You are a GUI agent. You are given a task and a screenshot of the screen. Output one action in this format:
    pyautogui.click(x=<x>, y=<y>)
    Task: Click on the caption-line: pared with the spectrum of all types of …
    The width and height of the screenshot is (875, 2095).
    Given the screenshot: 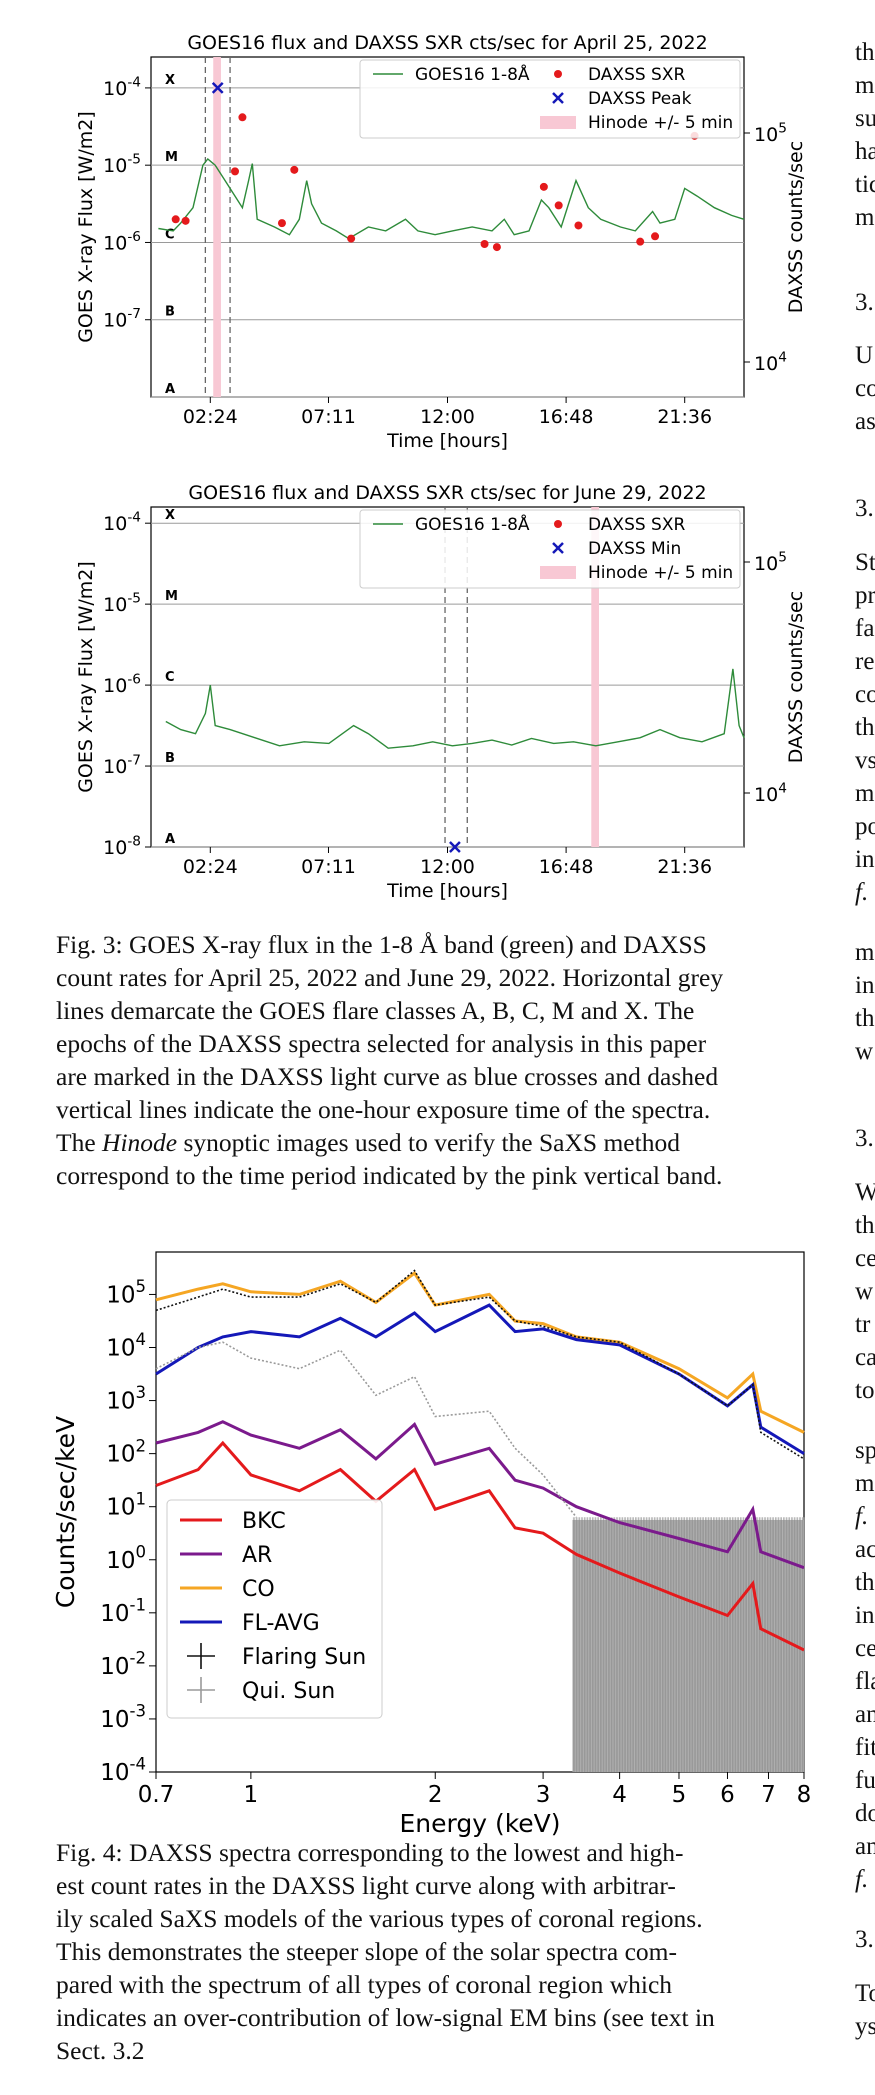 What is the action you would take?
    pyautogui.click(x=364, y=1984)
    